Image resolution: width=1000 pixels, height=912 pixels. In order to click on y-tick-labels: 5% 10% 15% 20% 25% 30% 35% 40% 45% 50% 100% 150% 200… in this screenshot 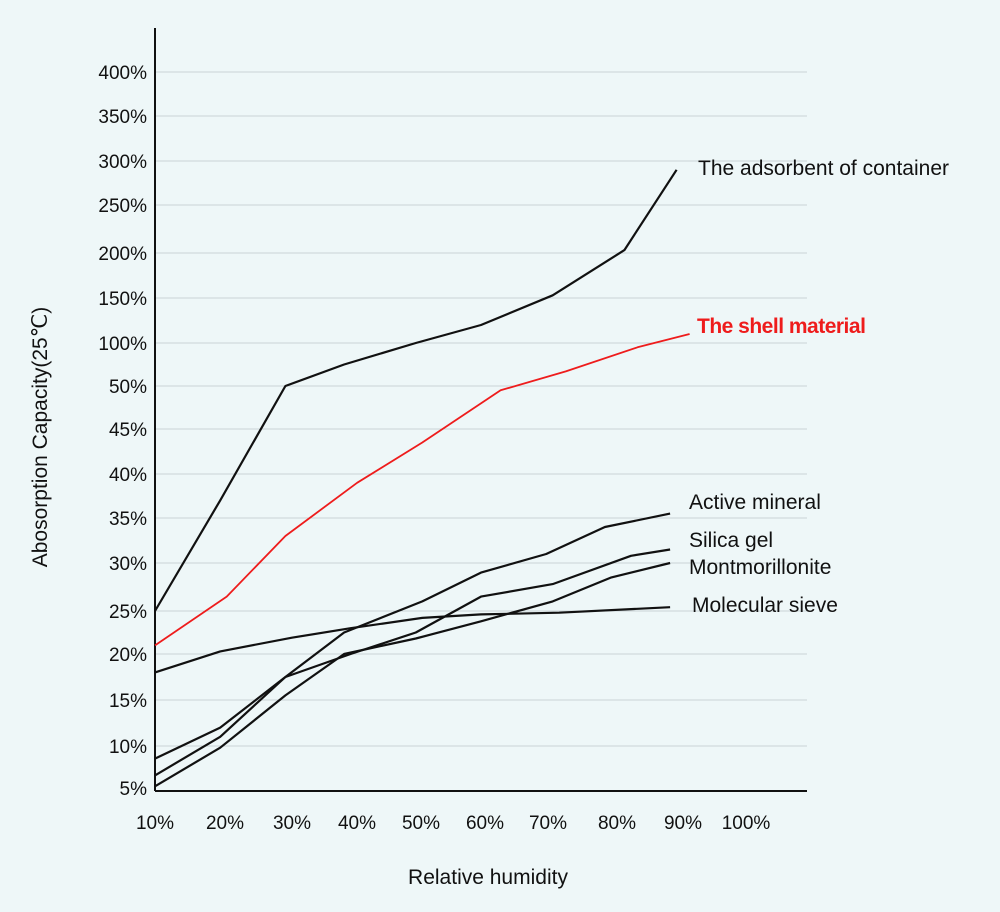, I will do `click(122, 431)`.